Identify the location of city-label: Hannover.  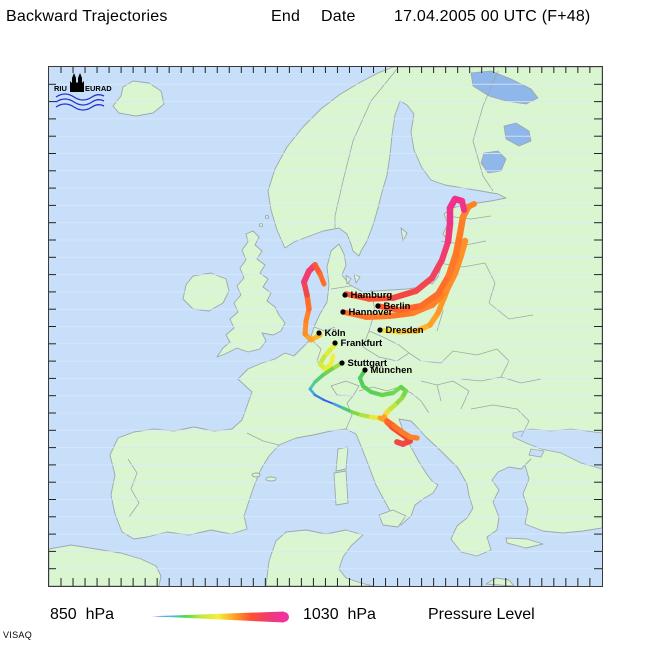
(371, 312).